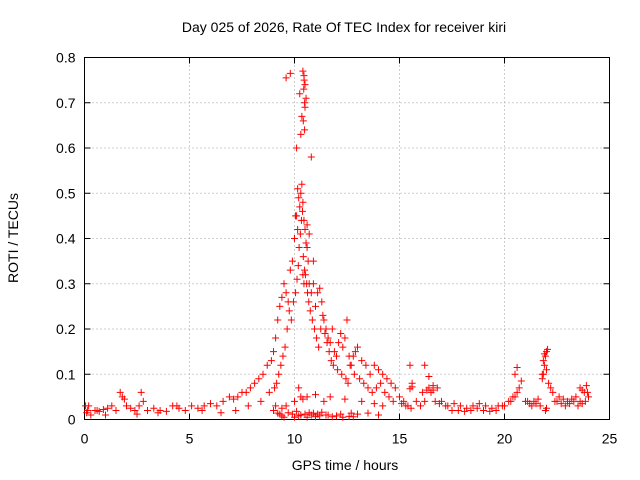 This screenshot has width=640, height=480. What do you see at coordinates (66, 148) in the screenshot?
I see `y-tick-label: 0.6` at bounding box center [66, 148].